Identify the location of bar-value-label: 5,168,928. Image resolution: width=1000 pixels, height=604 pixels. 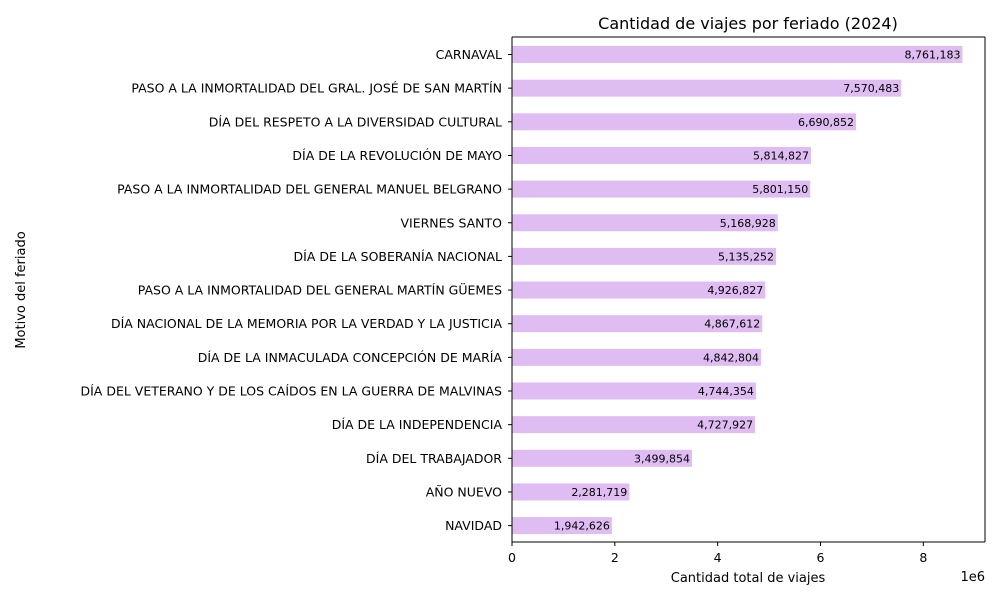
(748, 223).